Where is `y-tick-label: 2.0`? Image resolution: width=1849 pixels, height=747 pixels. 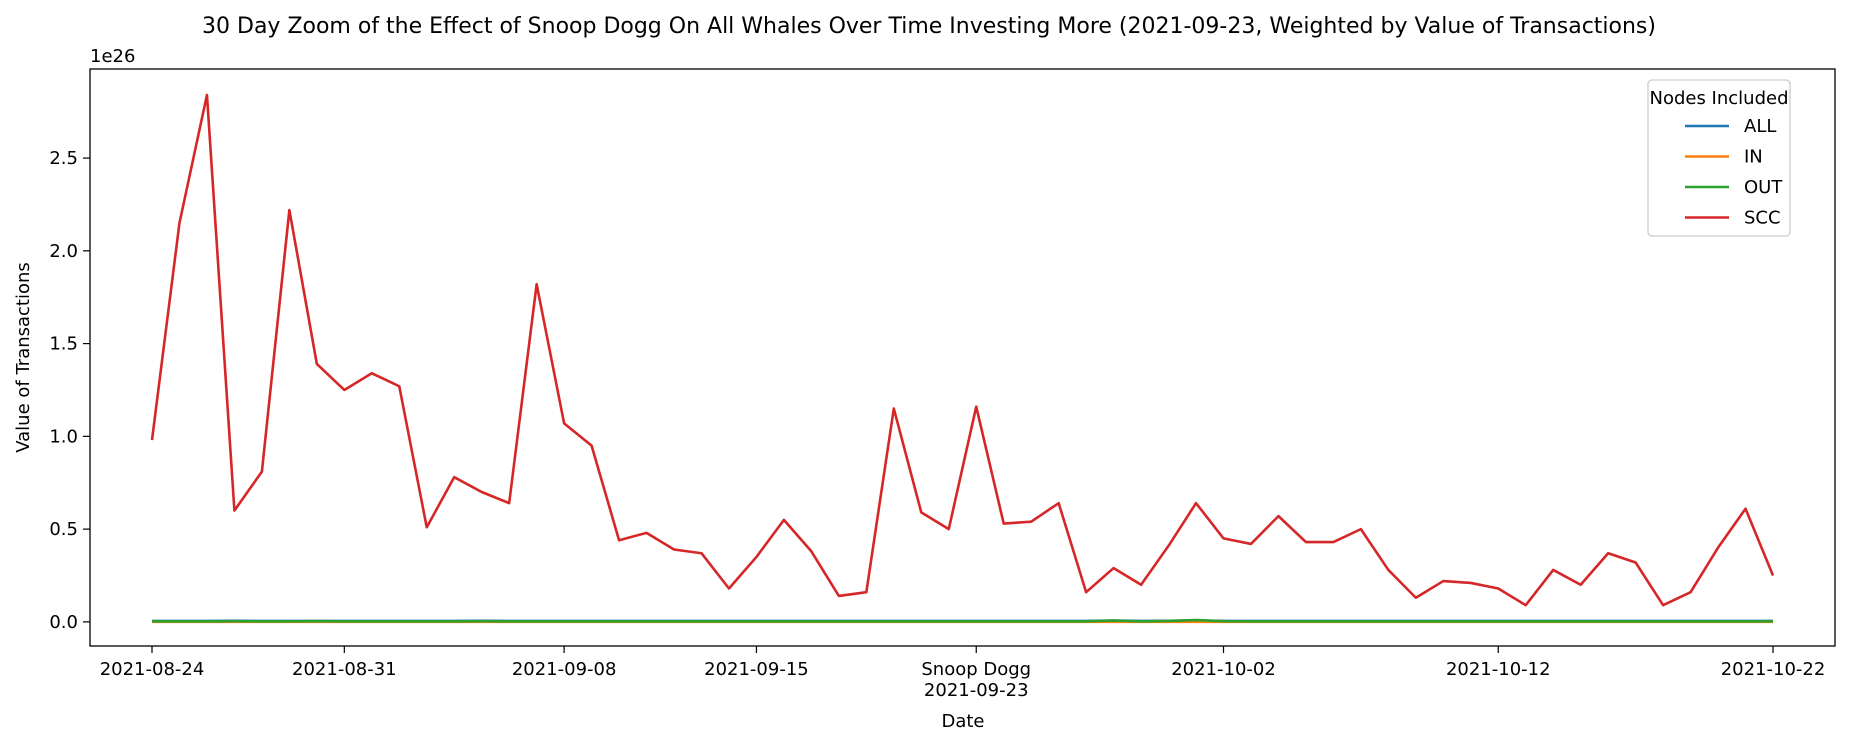 y-tick-label: 2.0 is located at coordinates (63, 251).